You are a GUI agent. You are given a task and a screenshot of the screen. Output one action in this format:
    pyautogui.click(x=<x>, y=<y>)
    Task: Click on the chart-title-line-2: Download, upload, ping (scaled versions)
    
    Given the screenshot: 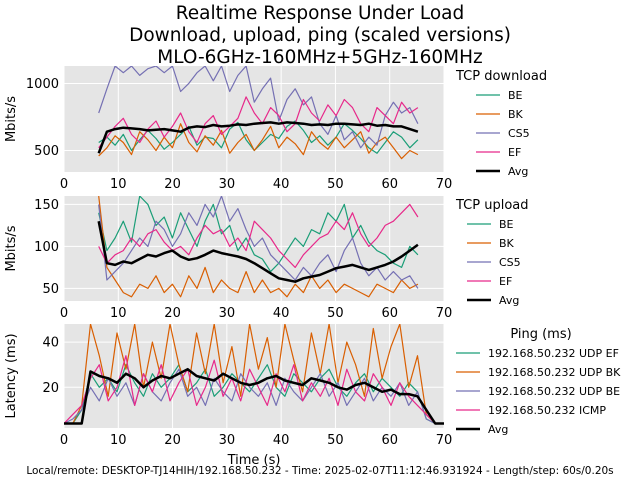 What is the action you would take?
    pyautogui.click(x=320, y=35)
    